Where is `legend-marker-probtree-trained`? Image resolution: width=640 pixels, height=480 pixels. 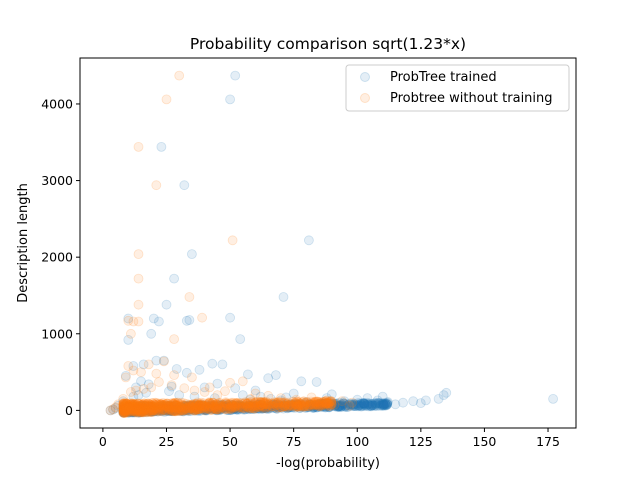
legend-marker-probtree-trained is located at coordinates (365, 77).